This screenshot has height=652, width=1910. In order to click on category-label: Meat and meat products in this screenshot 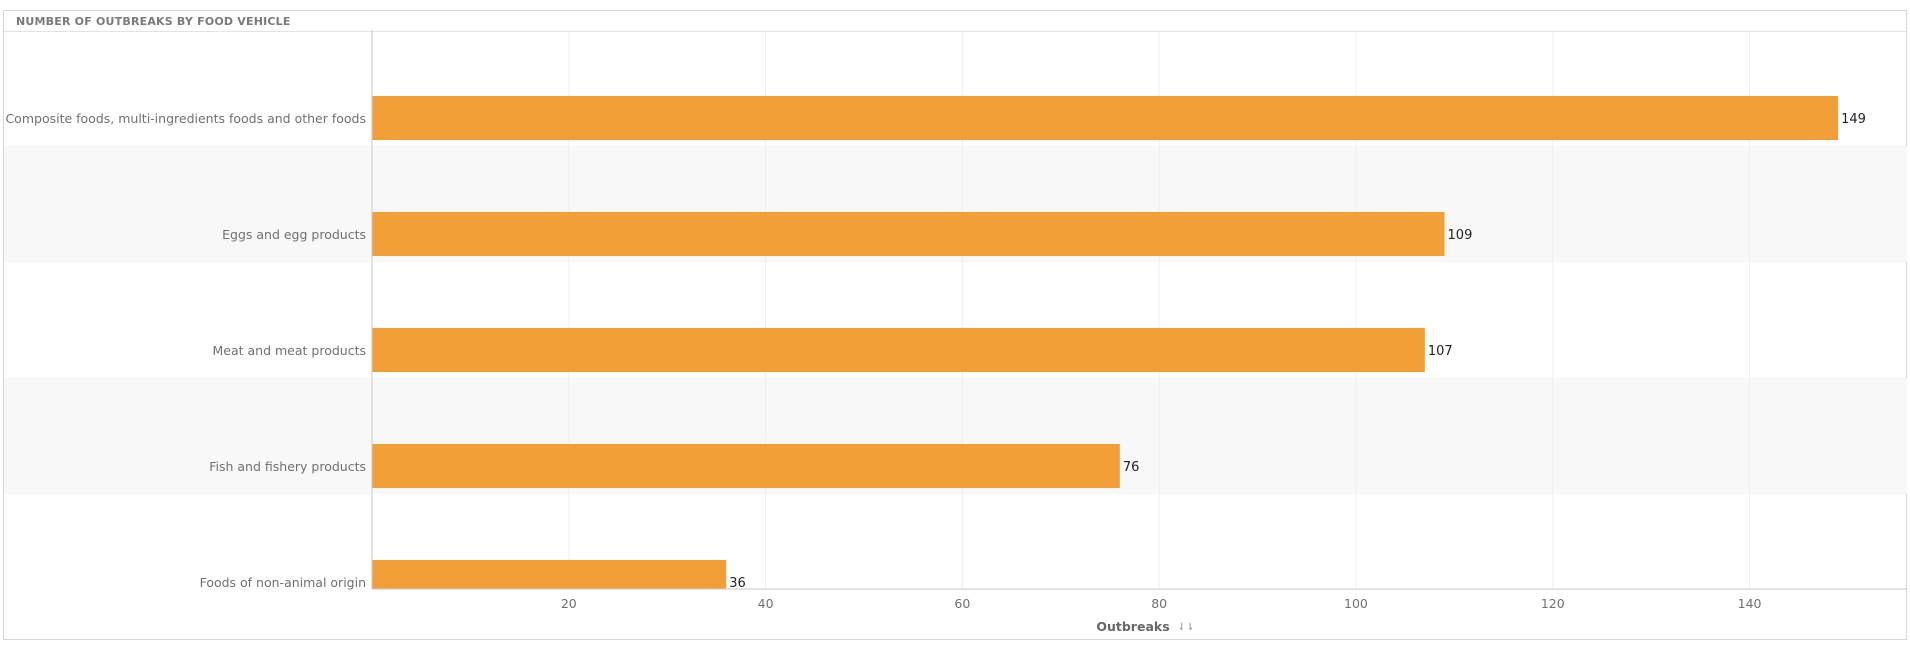, I will do `click(290, 350)`.